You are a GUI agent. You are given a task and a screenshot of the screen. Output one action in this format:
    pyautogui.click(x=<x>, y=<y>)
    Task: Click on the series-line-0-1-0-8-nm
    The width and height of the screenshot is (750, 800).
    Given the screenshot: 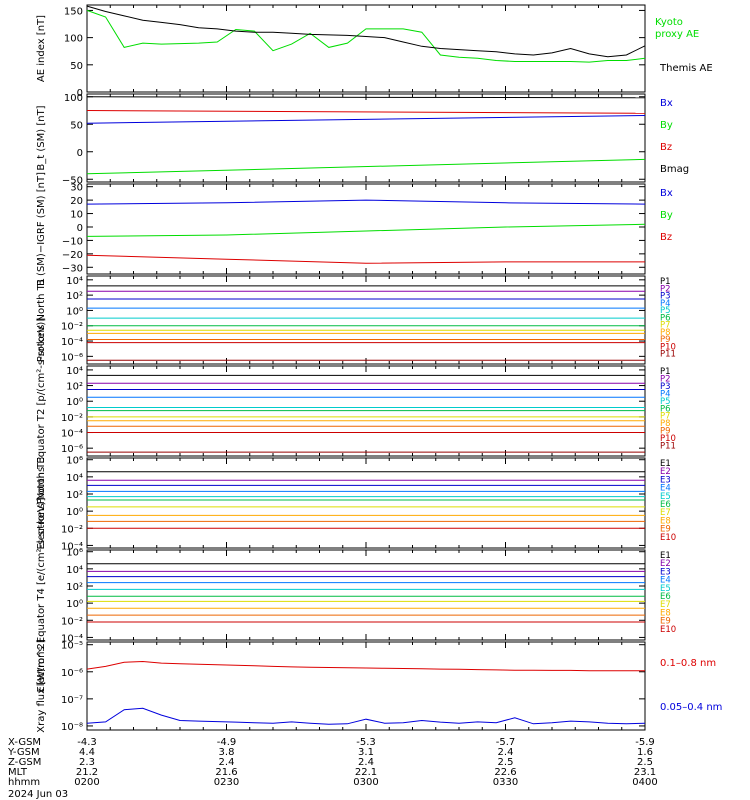 What is the action you would take?
    pyautogui.click(x=365, y=666)
    